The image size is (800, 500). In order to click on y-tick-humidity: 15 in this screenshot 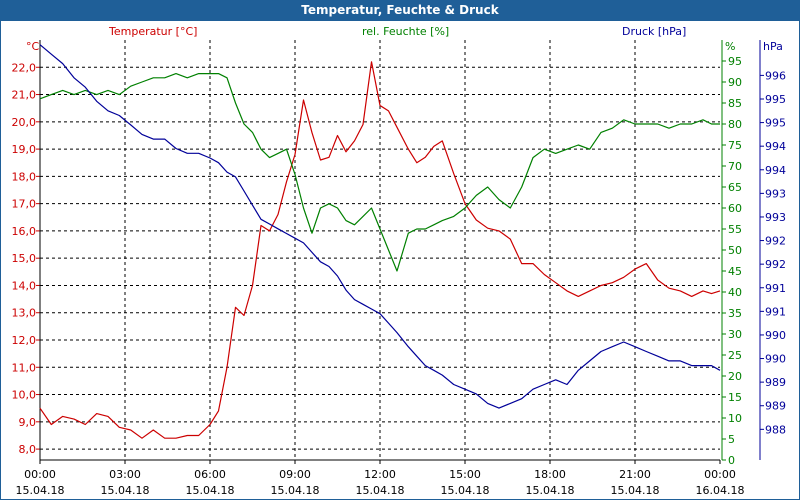, I will do `click(735, 397)`.